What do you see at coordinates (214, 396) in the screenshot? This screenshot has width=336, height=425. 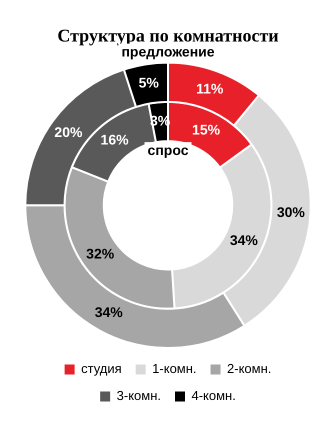 I see `legend-label: 4-комн.` at bounding box center [214, 396].